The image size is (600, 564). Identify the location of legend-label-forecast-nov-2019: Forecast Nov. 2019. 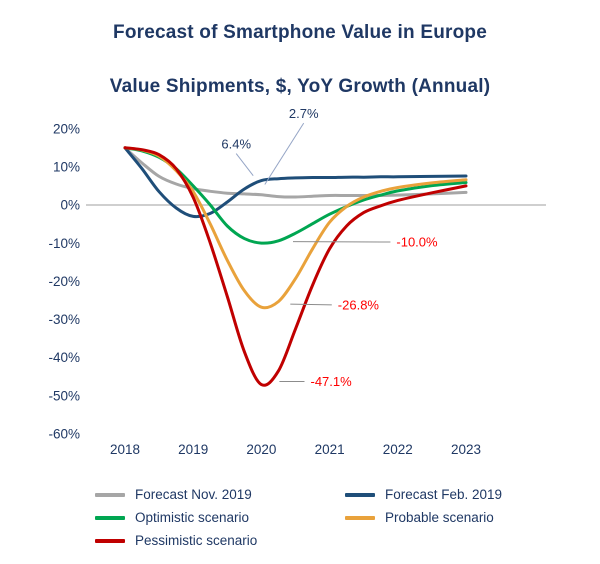
(193, 494).